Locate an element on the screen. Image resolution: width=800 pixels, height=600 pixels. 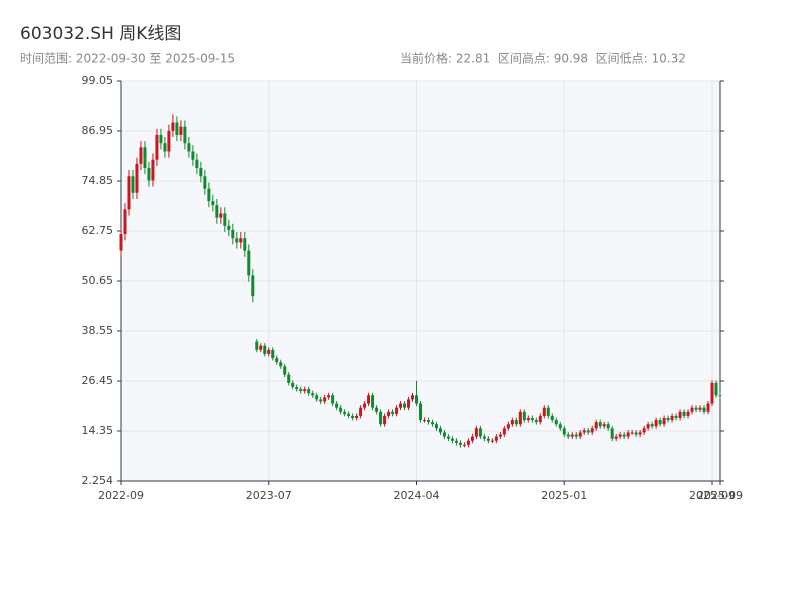
chart-title: 603032.SH 周K线图 is located at coordinates (100, 34).